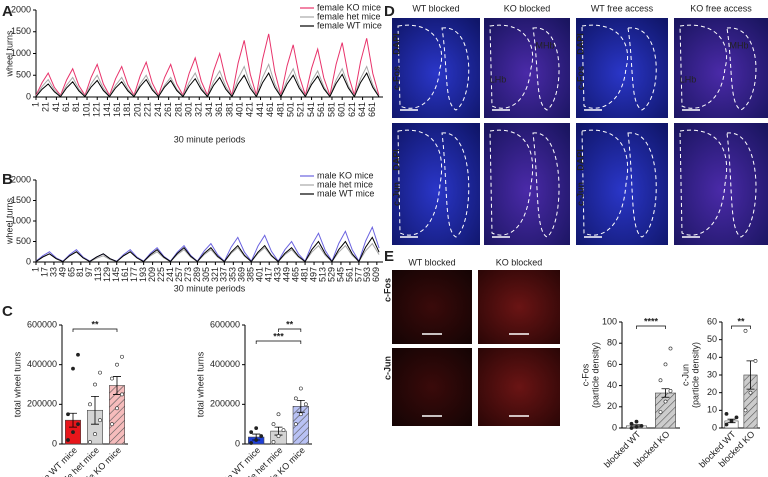 Image resolution: width=768 pixels, height=477 pixels. What do you see at coordinates (287, 274) in the screenshot?
I see `x-tick-label: 449` at bounding box center [287, 274].